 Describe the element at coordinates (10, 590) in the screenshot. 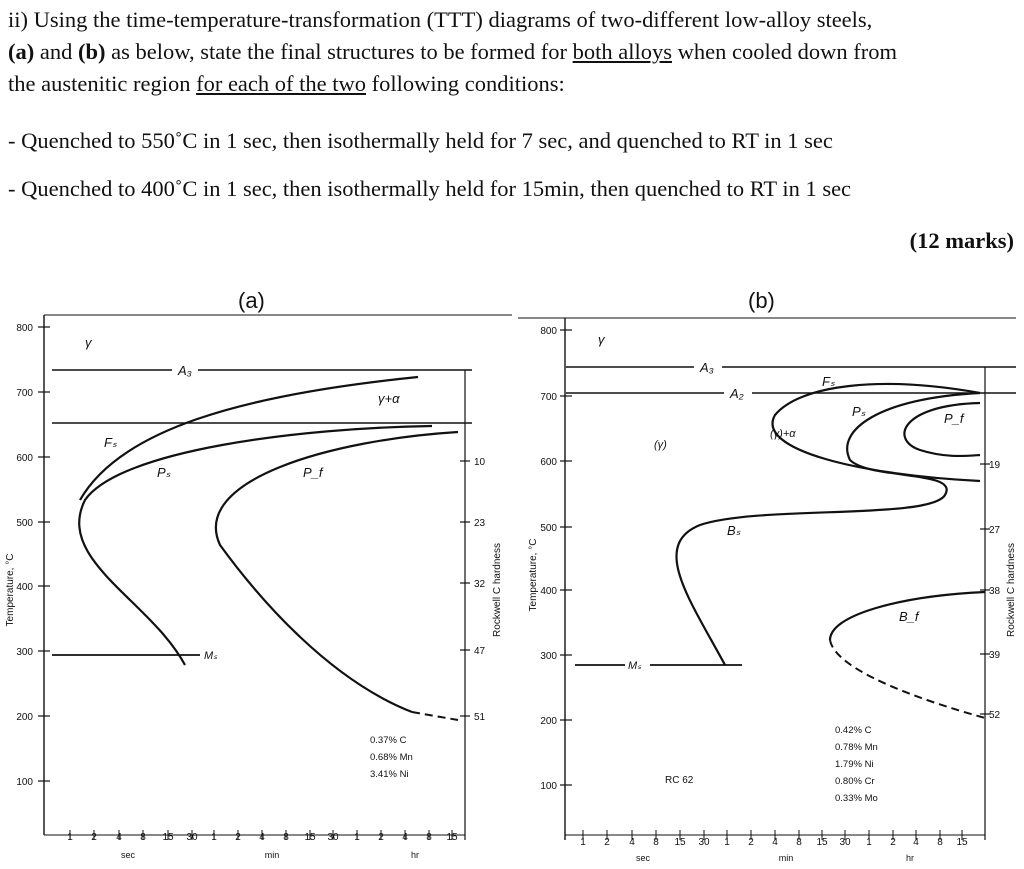

I see `diagram-a-y-axis-label: Temperature, °C` at that location.